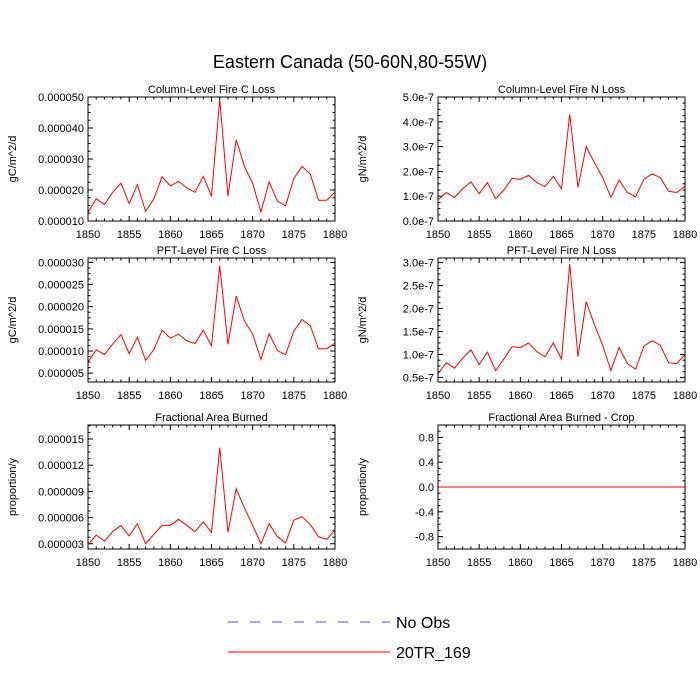 The width and height of the screenshot is (700, 700). Describe the element at coordinates (61, 519) in the screenshot. I see `y-tick-label: 0.000006` at that location.